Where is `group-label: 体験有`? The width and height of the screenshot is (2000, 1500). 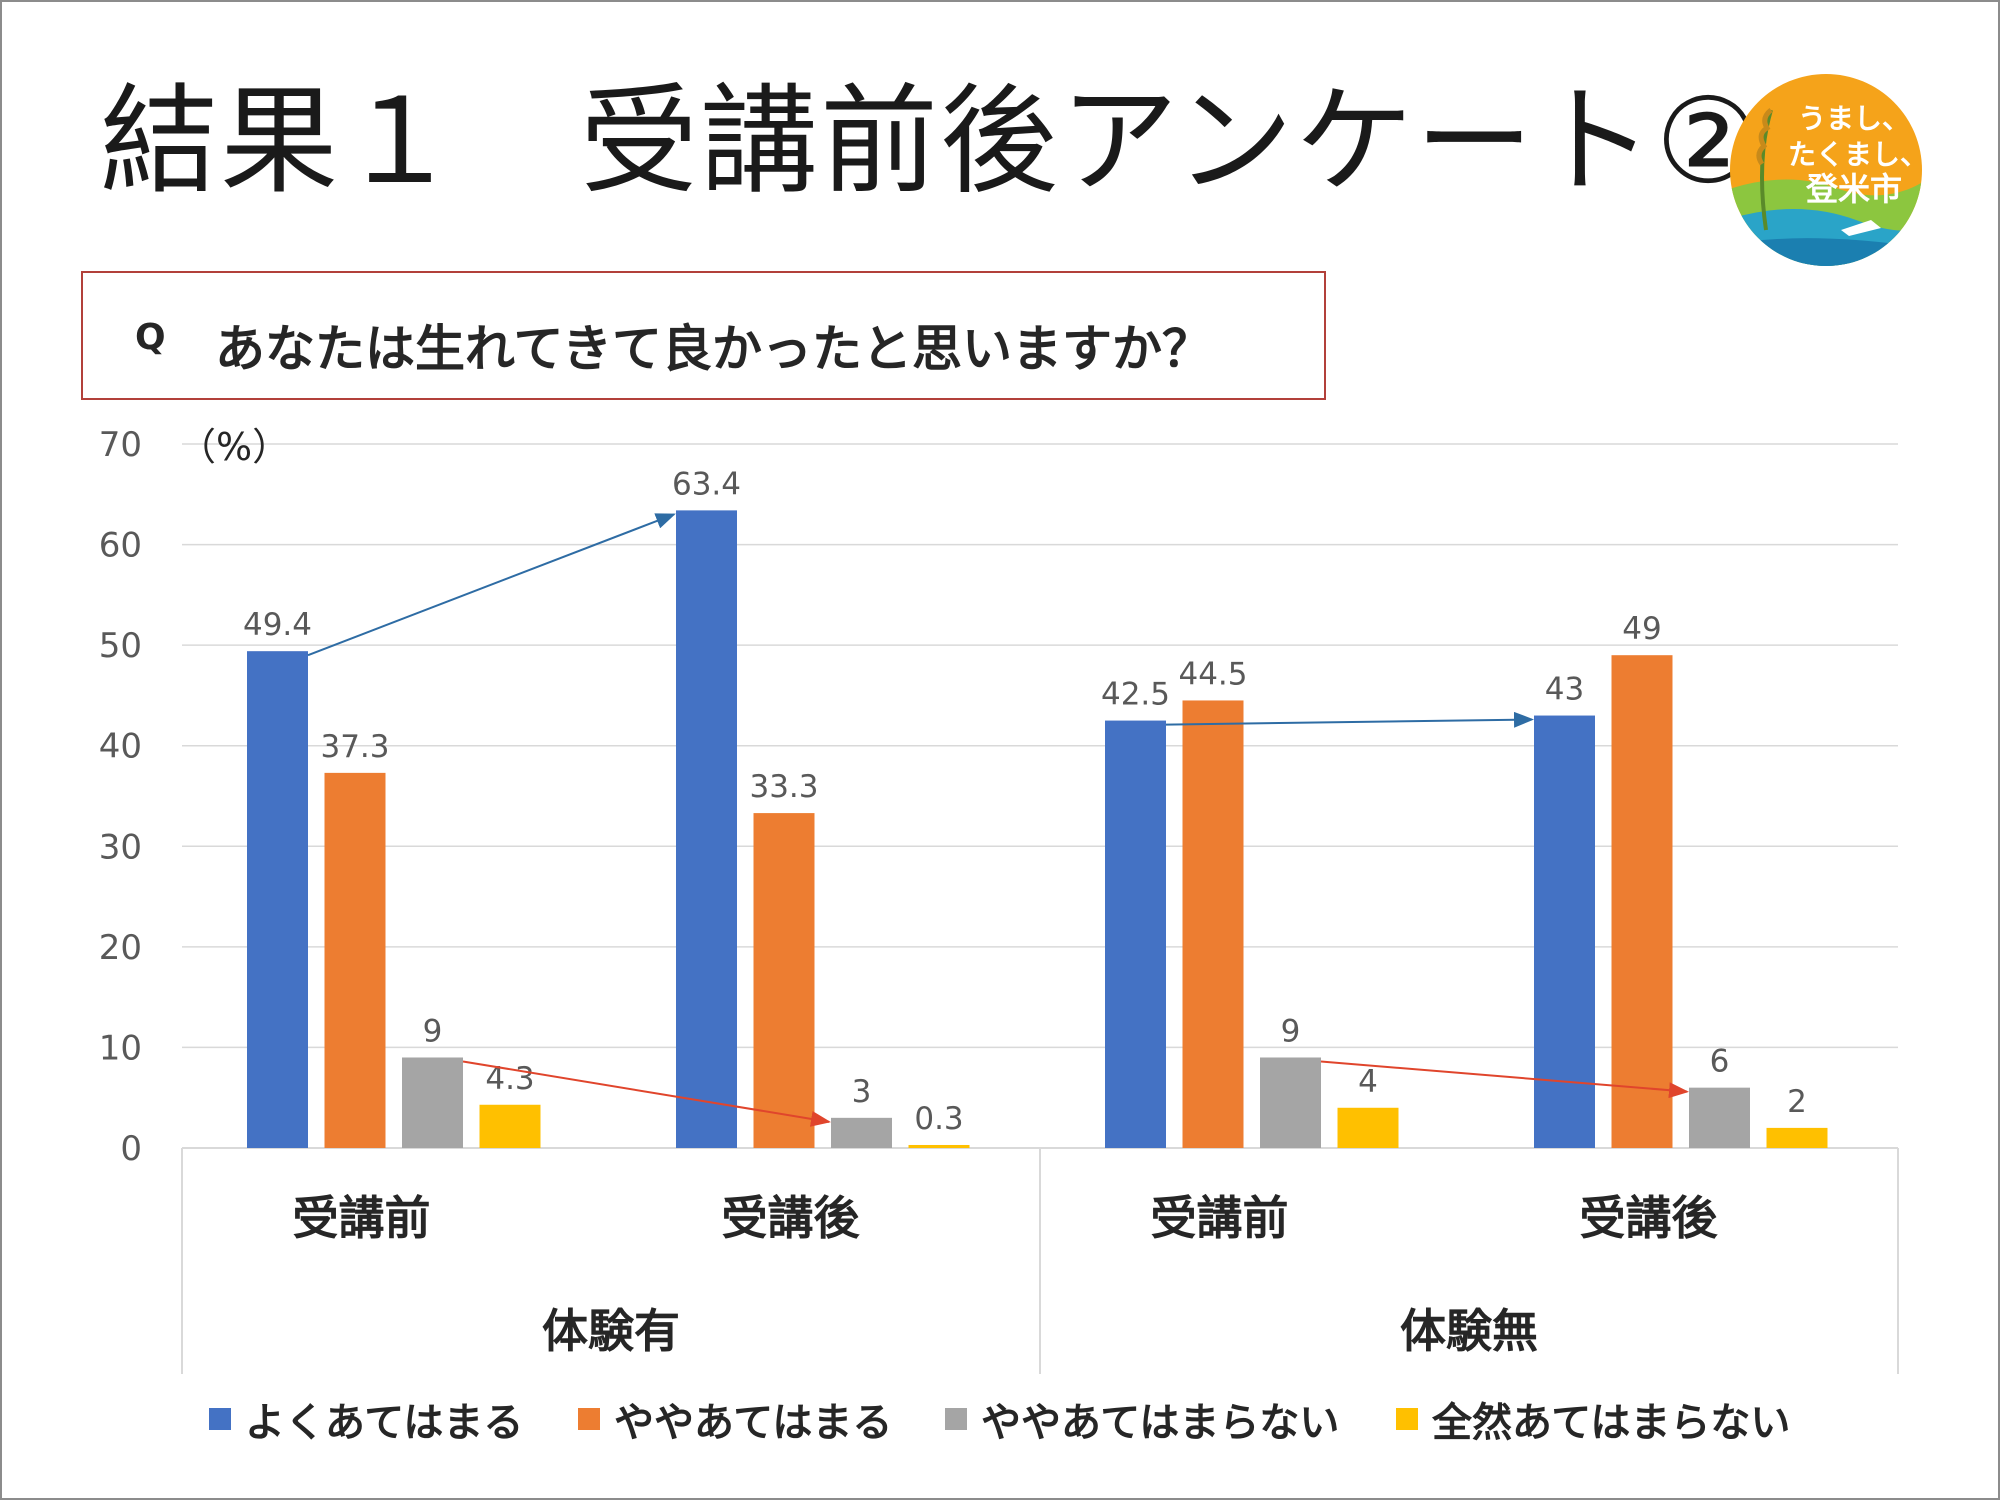
group-label: 体験有 is located at coordinates (611, 1331).